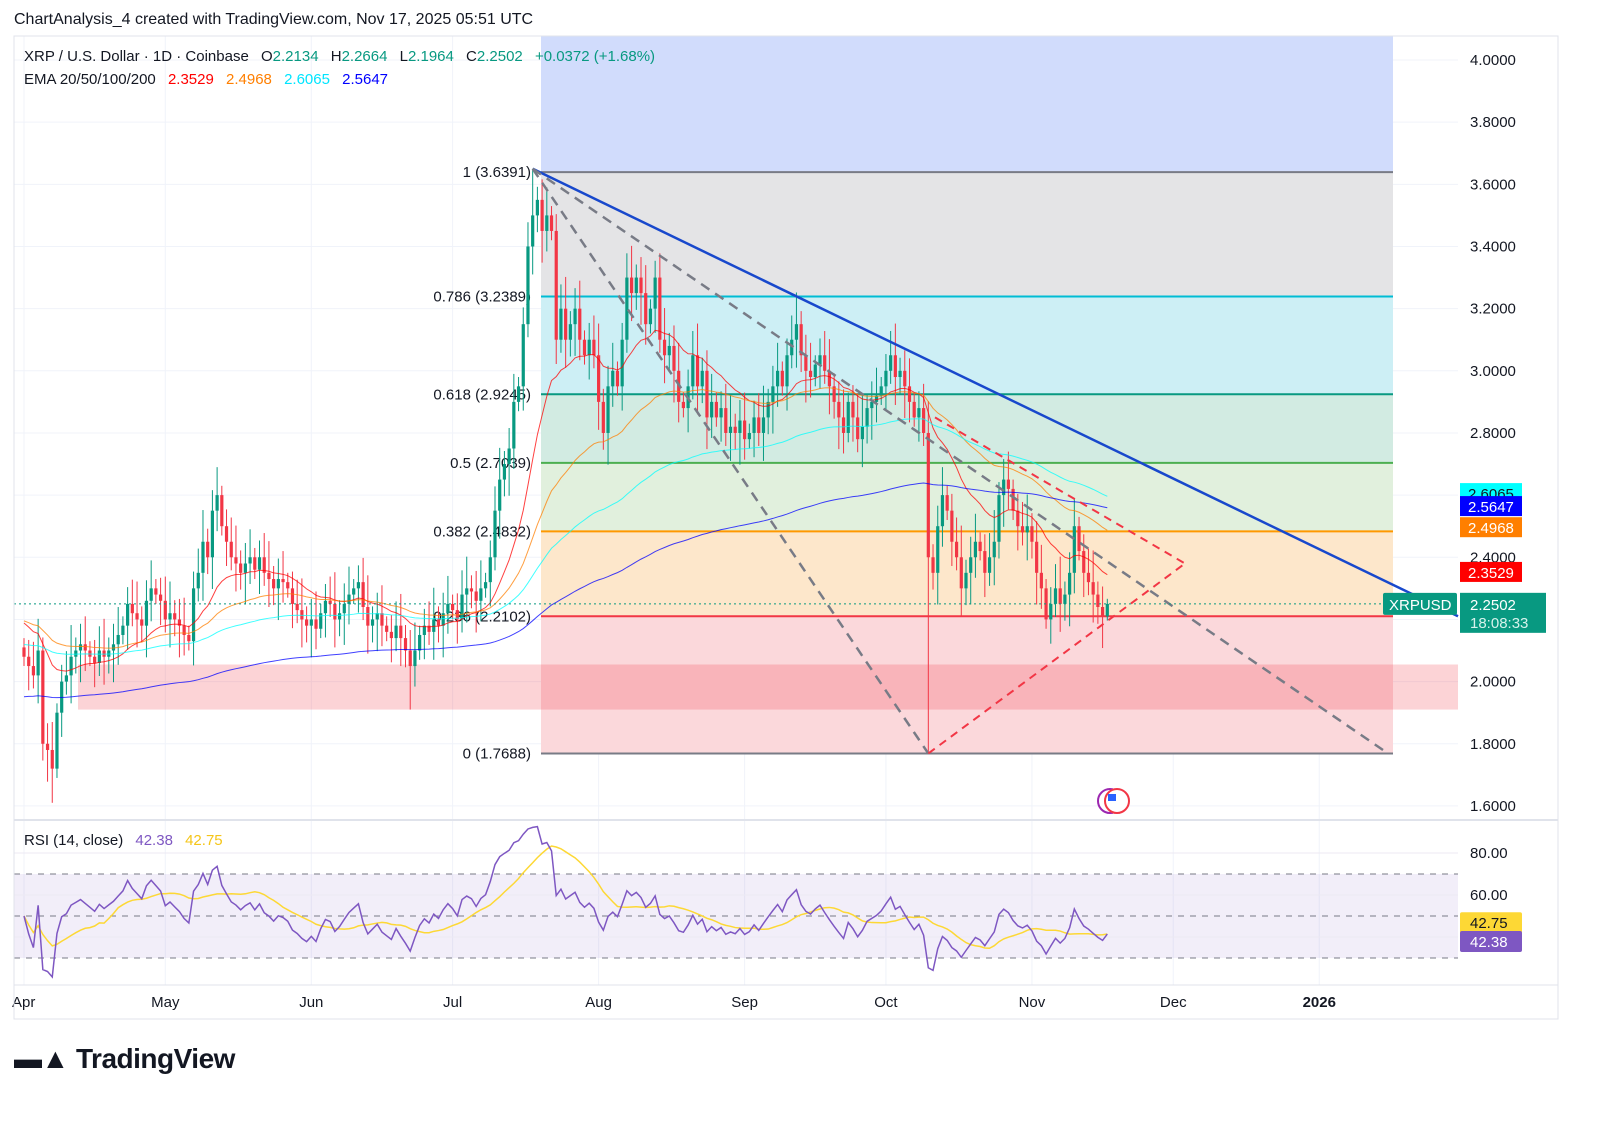  Describe the element at coordinates (471, 56) in the screenshot. I see `close-label: C` at that location.